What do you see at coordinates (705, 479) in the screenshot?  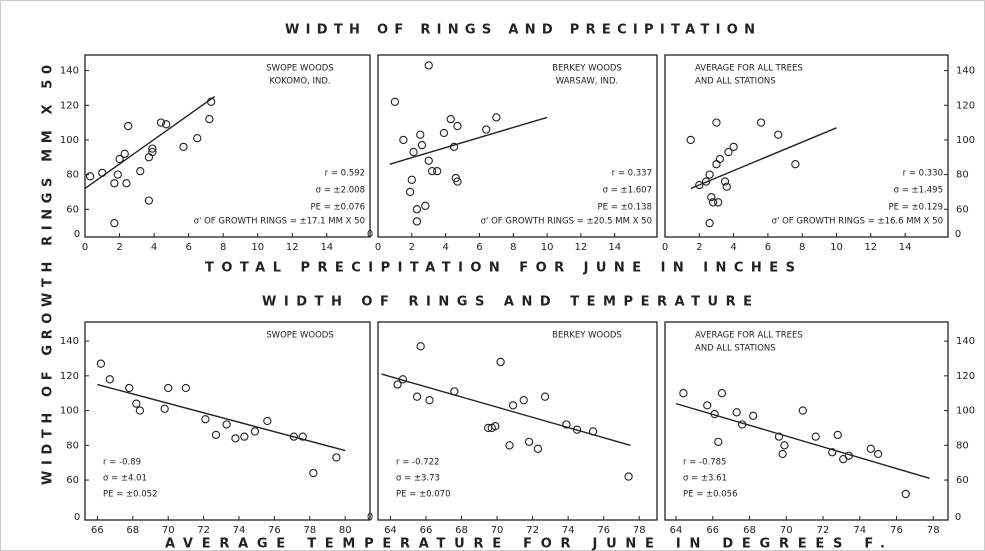 I see `stat: σ = ±3.61` at bounding box center [705, 479].